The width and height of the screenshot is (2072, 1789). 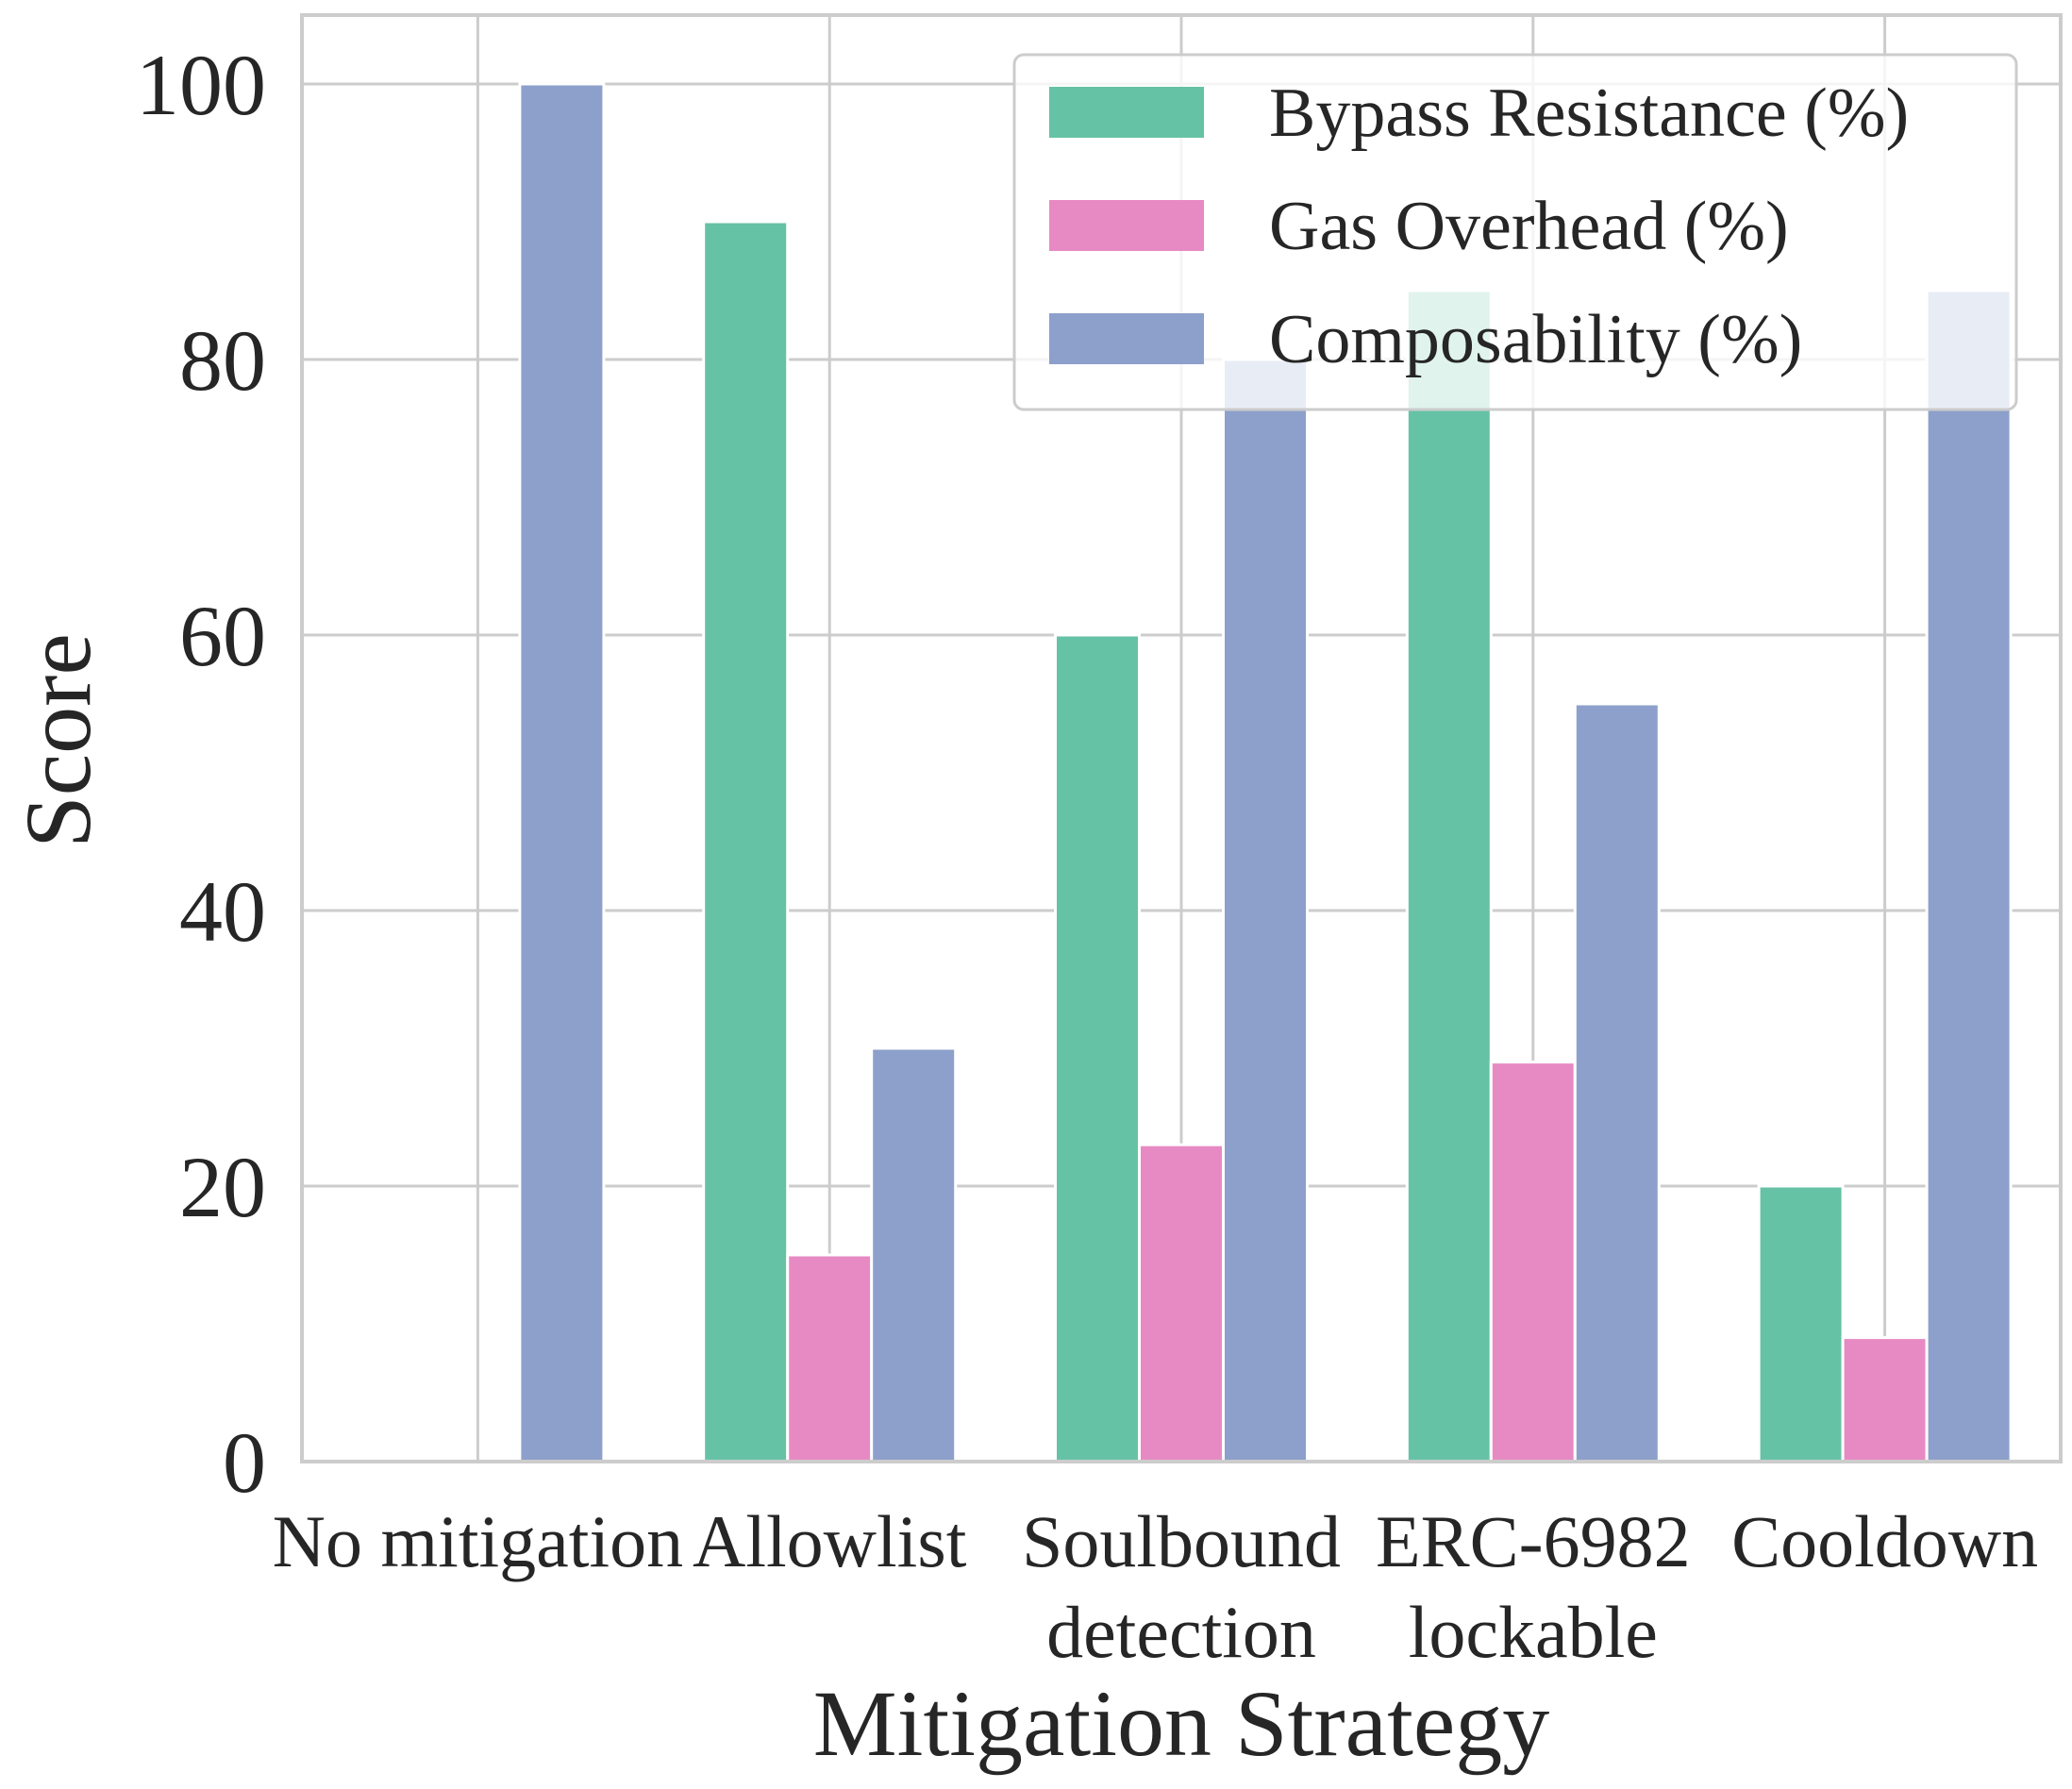 I want to click on x-category-label: Cooldown, so click(x=1884, y=1541).